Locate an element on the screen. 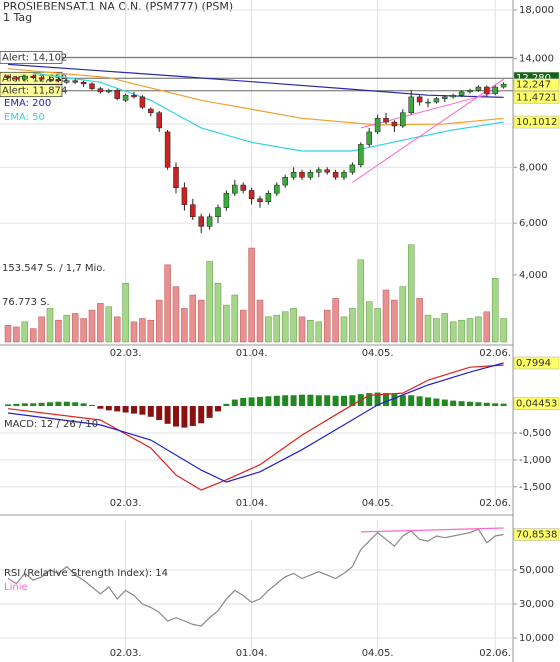 Image resolution: width=560 pixels, height=662 pixels. x-tick-label: 02.06. is located at coordinates (495, 653).